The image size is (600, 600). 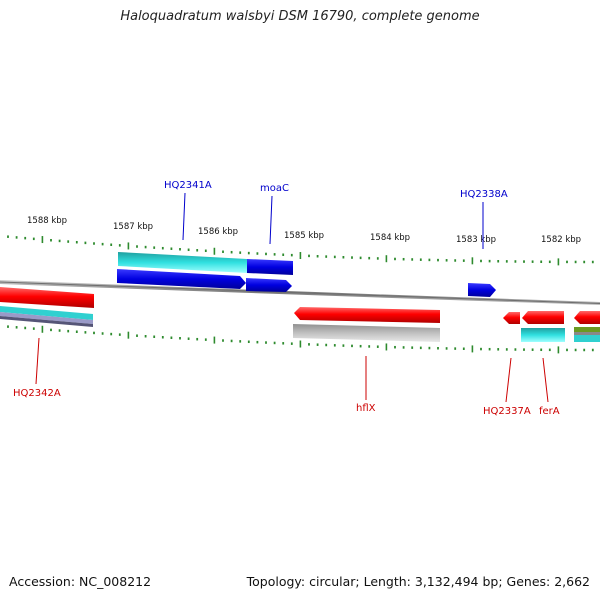 What do you see at coordinates (269, 285) in the screenshot?
I see `gene-arrow-moaC` at bounding box center [269, 285].